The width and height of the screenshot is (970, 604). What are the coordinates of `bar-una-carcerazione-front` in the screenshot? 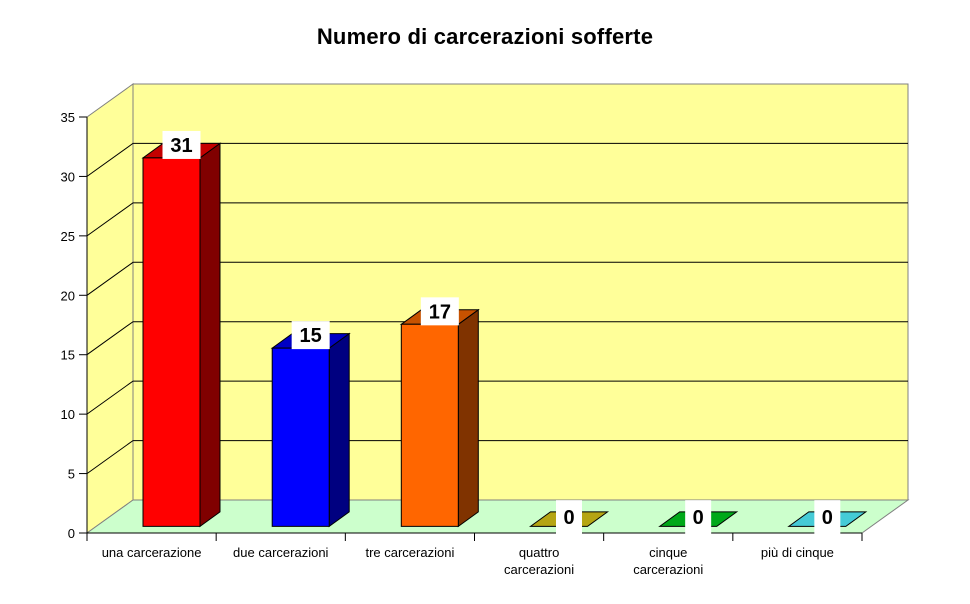 It's located at (171, 342).